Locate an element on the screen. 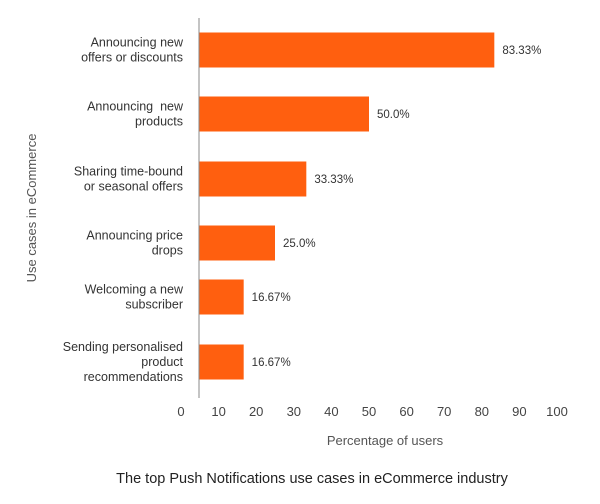  x-tick-label: 10 is located at coordinates (218, 411).